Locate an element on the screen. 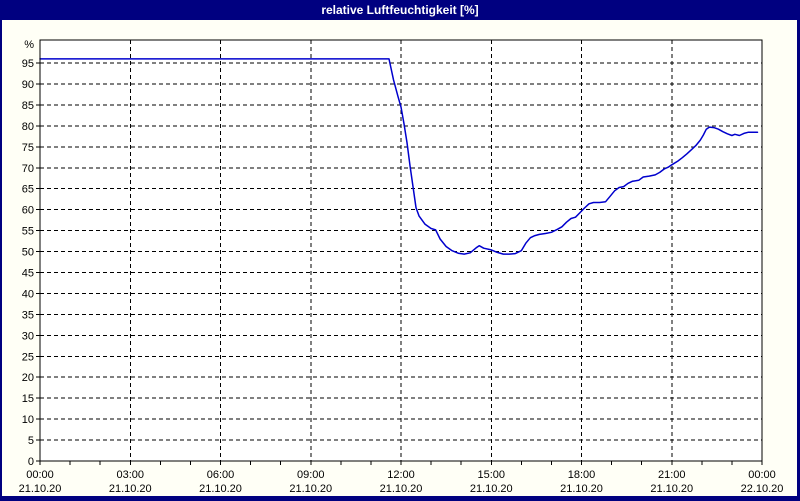 The image size is (800, 501). y-tick-label: 95 is located at coordinates (28, 64).